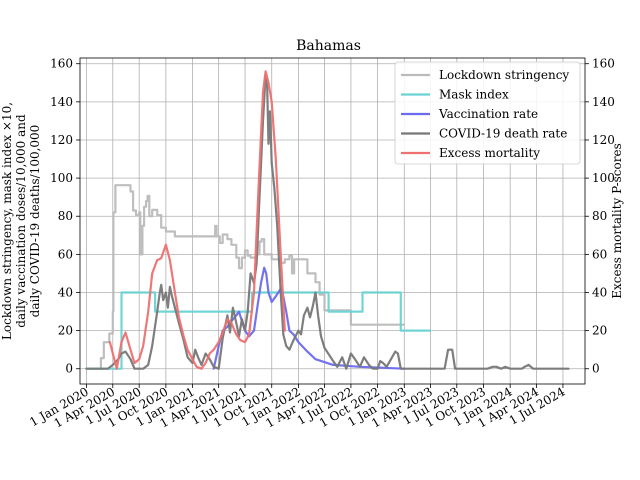 The height and width of the screenshot is (480, 640). I want to click on y-tick-label-right: 100, so click(603, 178).